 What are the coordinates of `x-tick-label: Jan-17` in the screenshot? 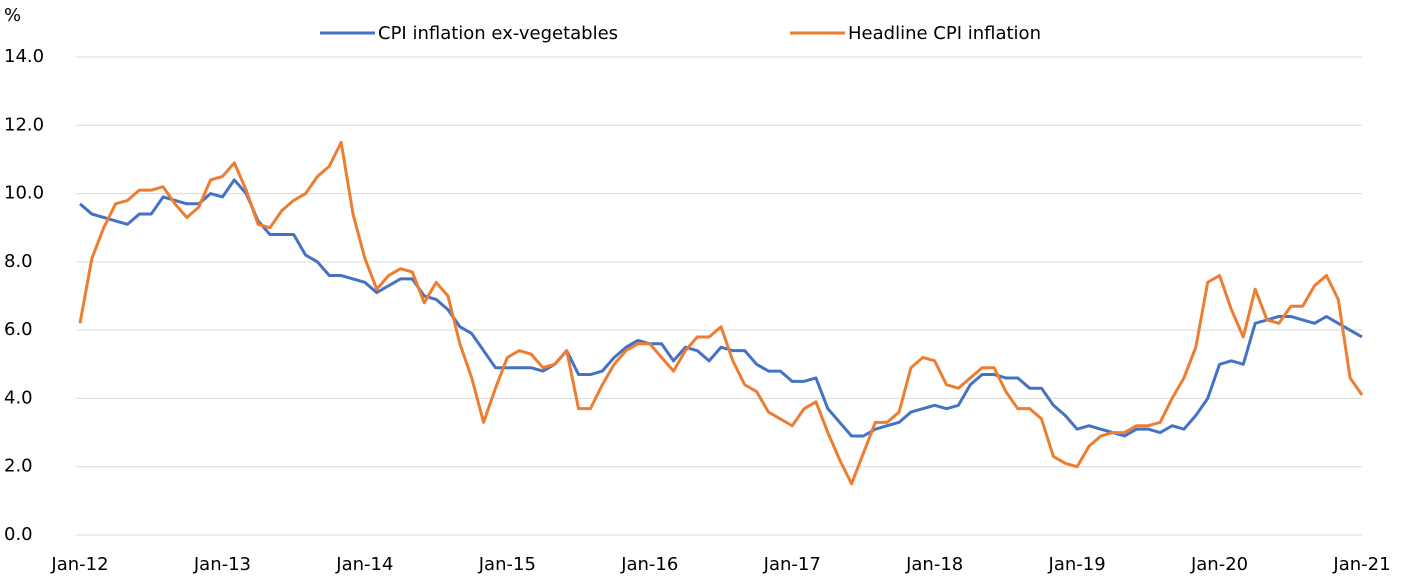 It's located at (792, 564).